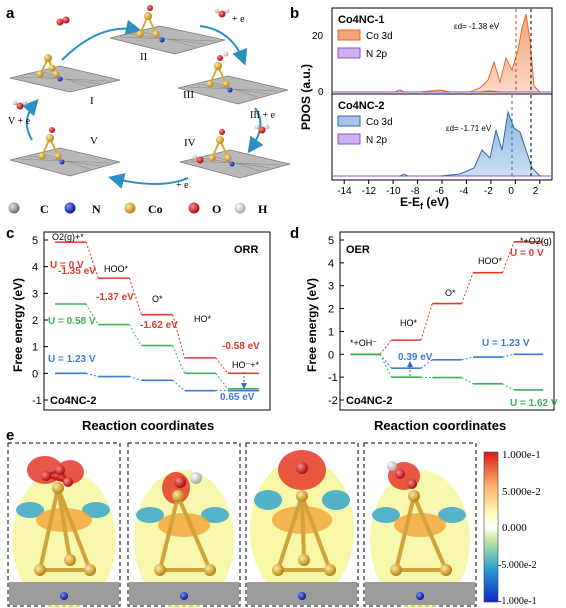 The image size is (566, 608). Describe the element at coordinates (294, 233) in the screenshot. I see `panel-label-d: d` at that location.